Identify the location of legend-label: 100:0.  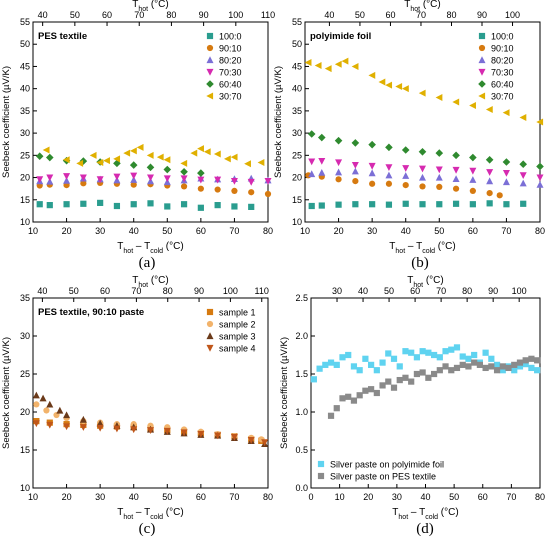
(502, 37).